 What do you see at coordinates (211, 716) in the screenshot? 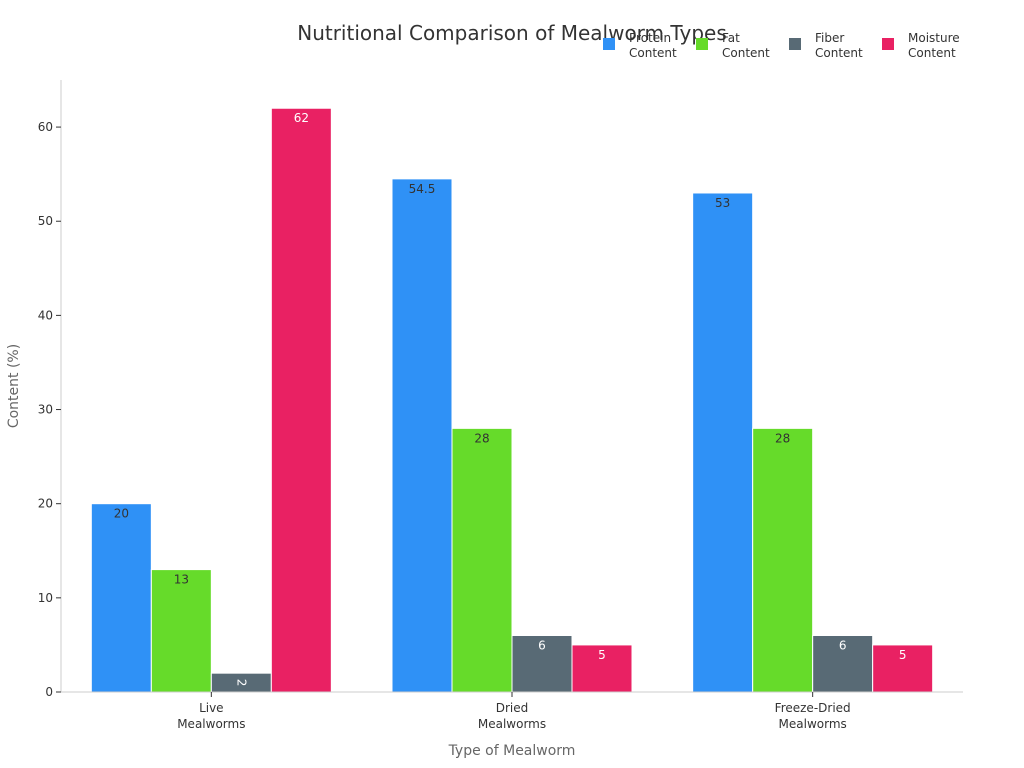
I see `x-tick-label: Live Mealworms` at bounding box center [211, 716].